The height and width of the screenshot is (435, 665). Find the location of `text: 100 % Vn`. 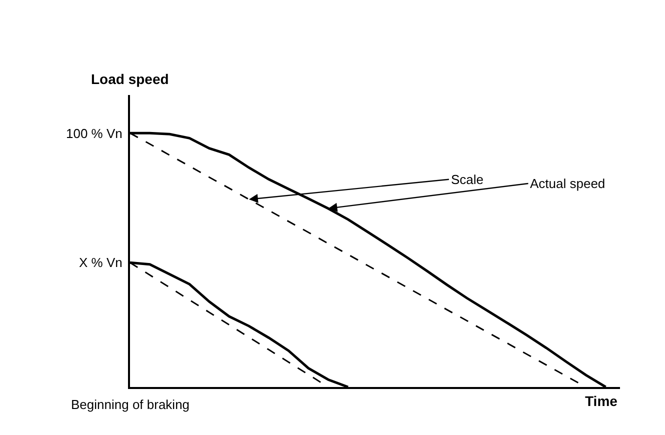

text: 100 % Vn is located at coordinates (94, 133).